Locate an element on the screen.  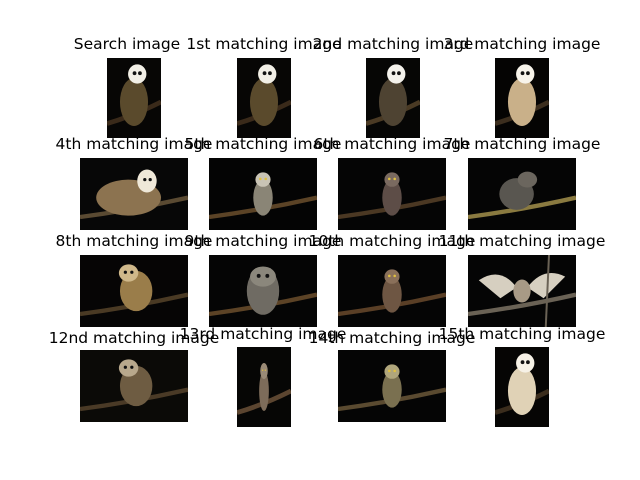
match-title: 15th matching image is located at coordinates (522, 334).